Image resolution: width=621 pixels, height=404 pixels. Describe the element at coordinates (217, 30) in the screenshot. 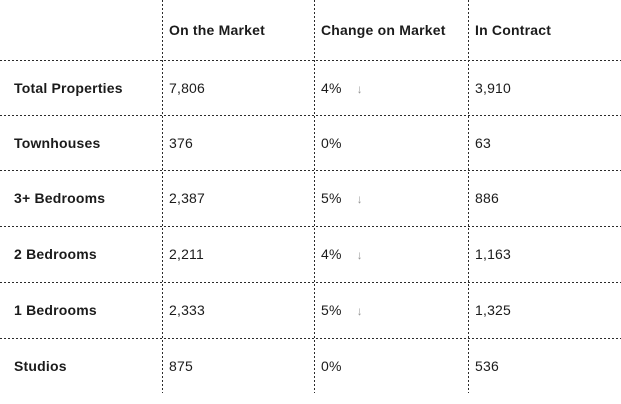

I see `column-header-on-the-market: On the Market` at that location.